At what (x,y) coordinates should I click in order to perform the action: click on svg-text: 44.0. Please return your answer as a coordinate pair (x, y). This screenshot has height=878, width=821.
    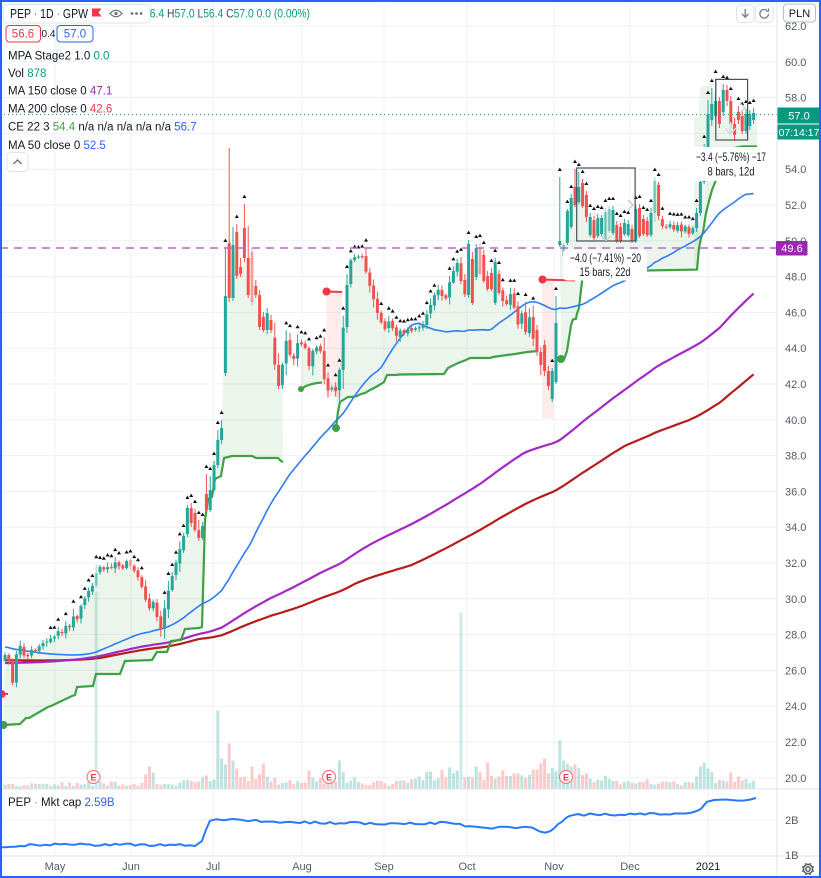
    Looking at the image, I should click on (795, 349).